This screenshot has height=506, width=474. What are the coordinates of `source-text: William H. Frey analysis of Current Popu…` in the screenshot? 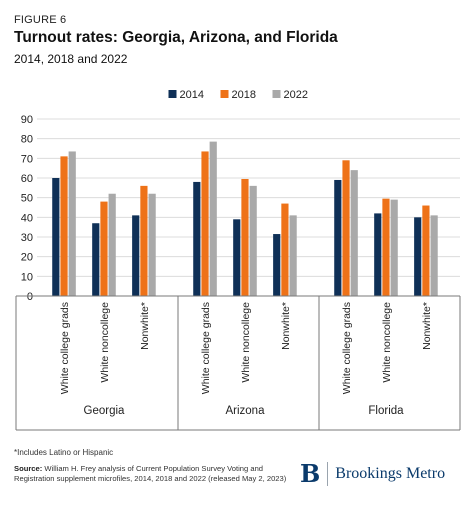 It's located at (150, 473).